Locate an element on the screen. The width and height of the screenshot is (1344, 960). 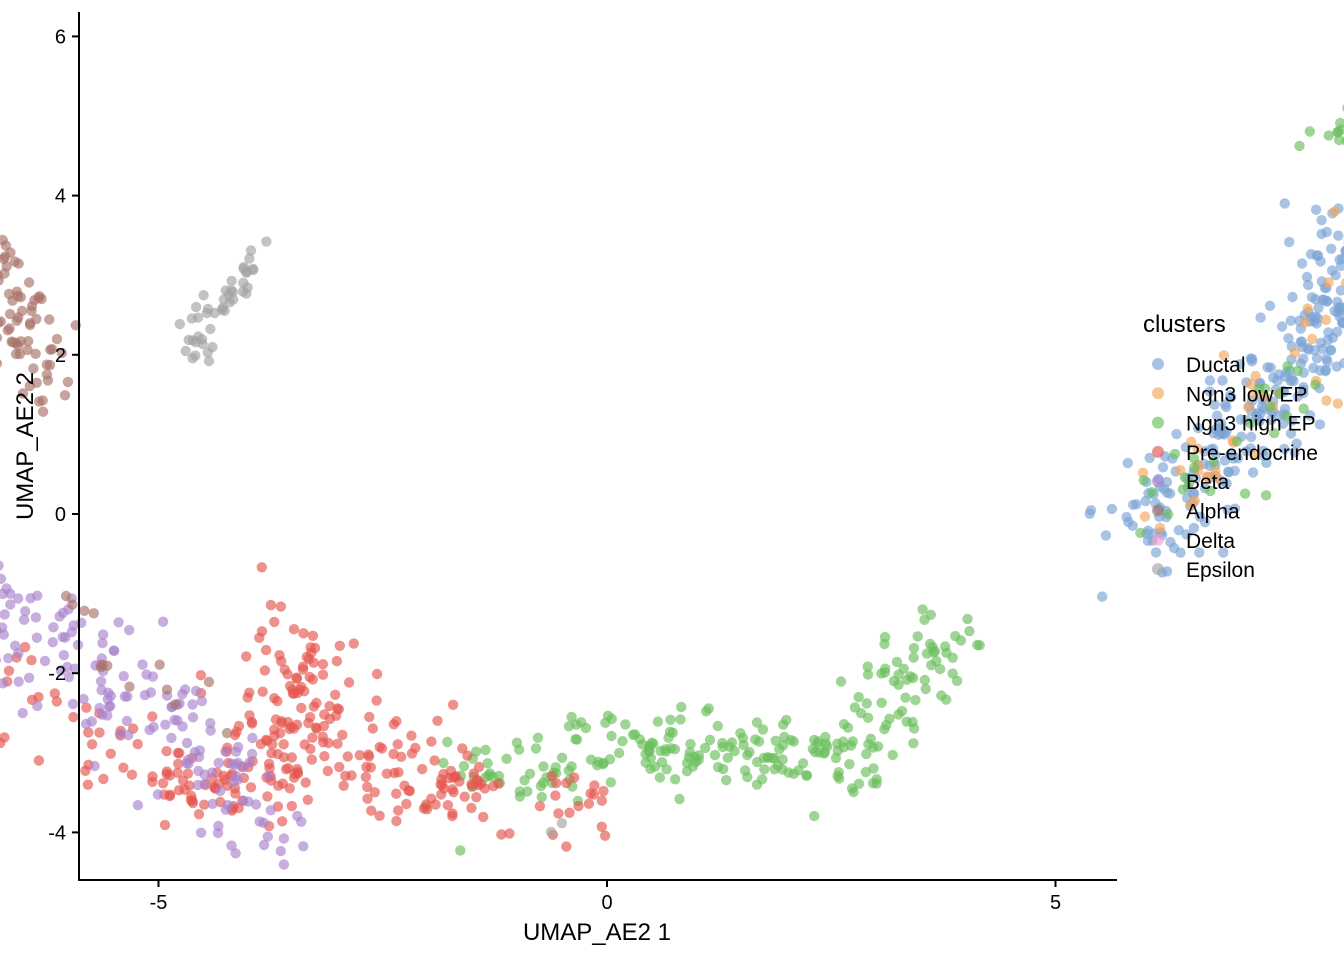
y-tick-label: 6 is located at coordinates (60, 37).